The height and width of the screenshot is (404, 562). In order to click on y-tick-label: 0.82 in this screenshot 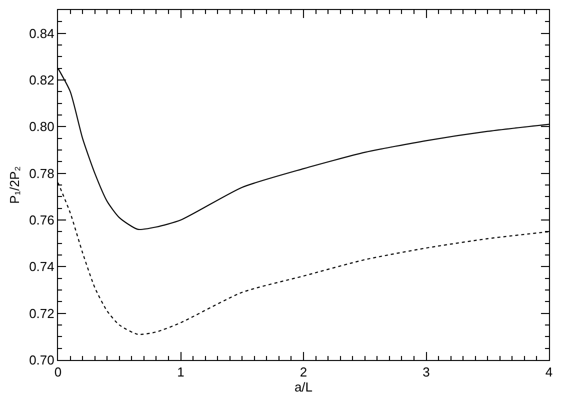, I will do `click(41, 80)`.